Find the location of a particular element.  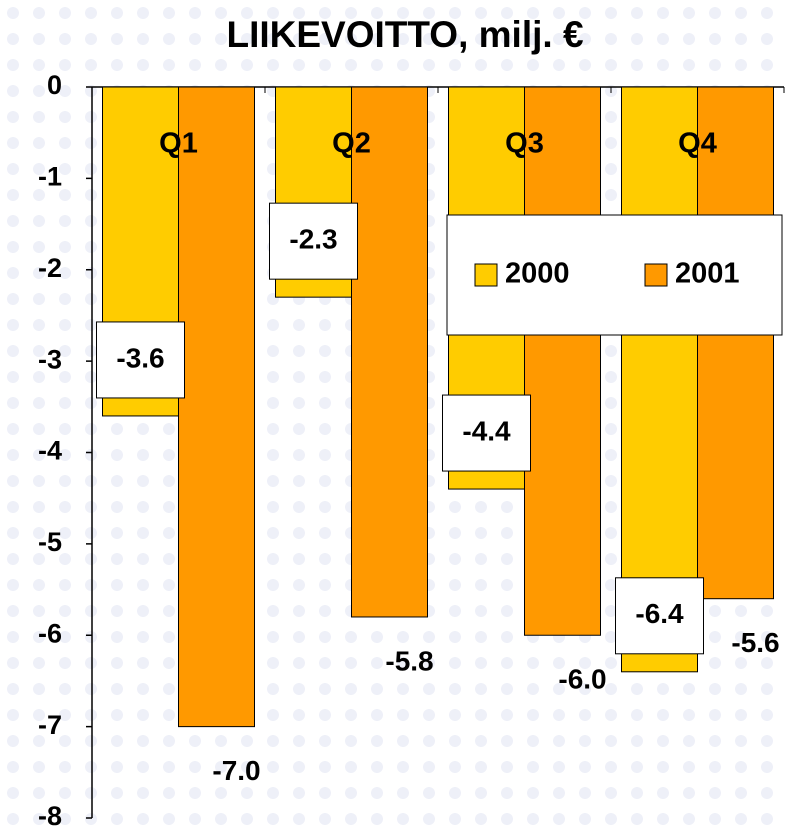

y-tick-label: -8 is located at coordinates (50, 816).